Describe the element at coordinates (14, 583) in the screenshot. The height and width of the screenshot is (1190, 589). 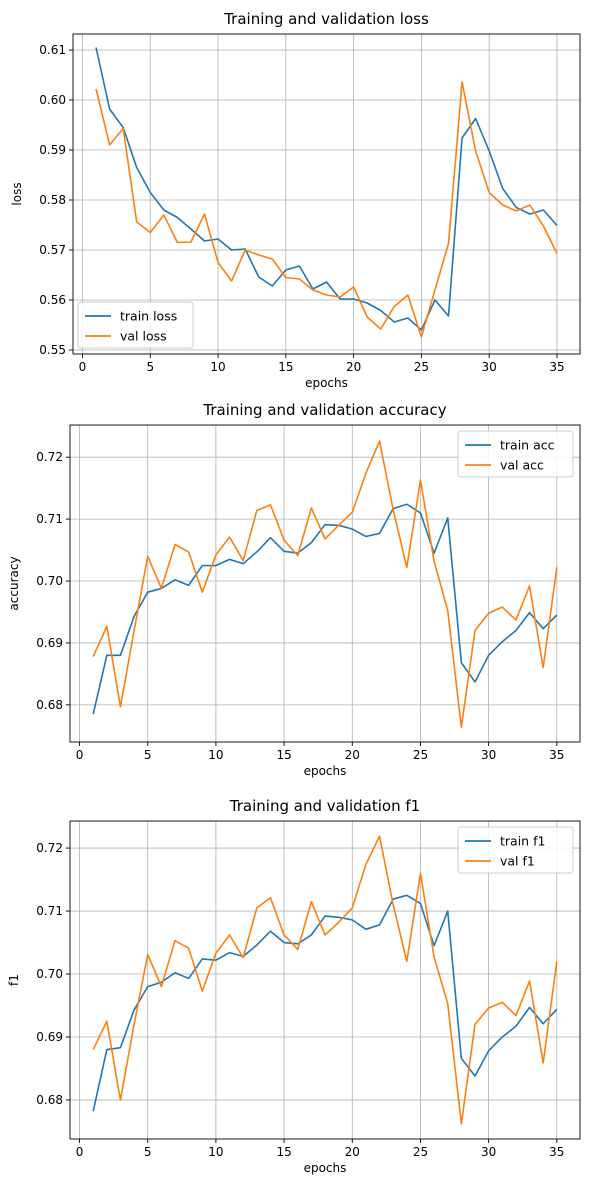
I see `y-axis-label: accuracy` at that location.